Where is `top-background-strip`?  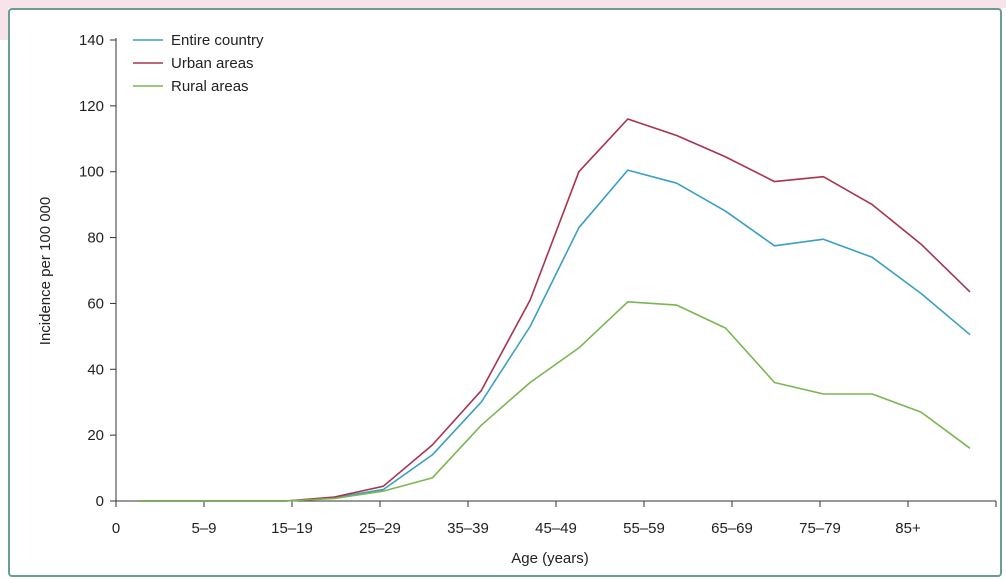
top-background-strip is located at coordinates (503, 4).